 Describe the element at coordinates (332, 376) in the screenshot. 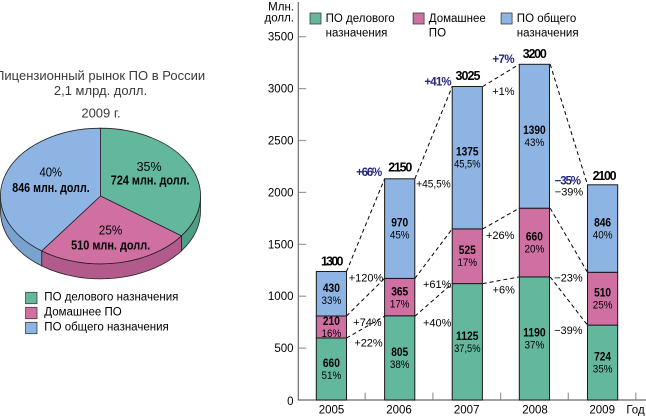

I see `svg-text: 51%` at that location.